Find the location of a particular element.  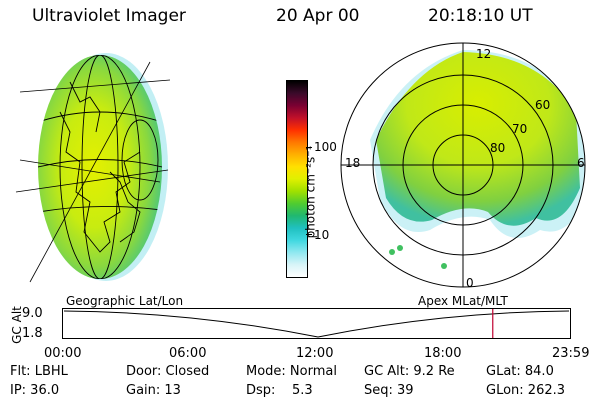

timeline-left-title: Geographic Lat/Lon is located at coordinates (125, 301).